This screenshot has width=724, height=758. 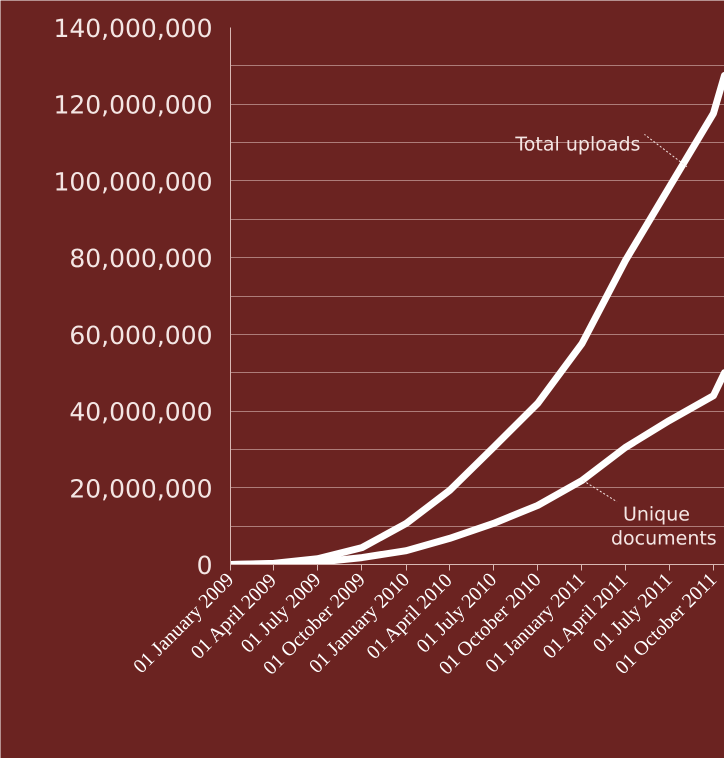 What do you see at coordinates (132, 28) in the screenshot?
I see `y-tick-label: 140,000,000` at bounding box center [132, 28].